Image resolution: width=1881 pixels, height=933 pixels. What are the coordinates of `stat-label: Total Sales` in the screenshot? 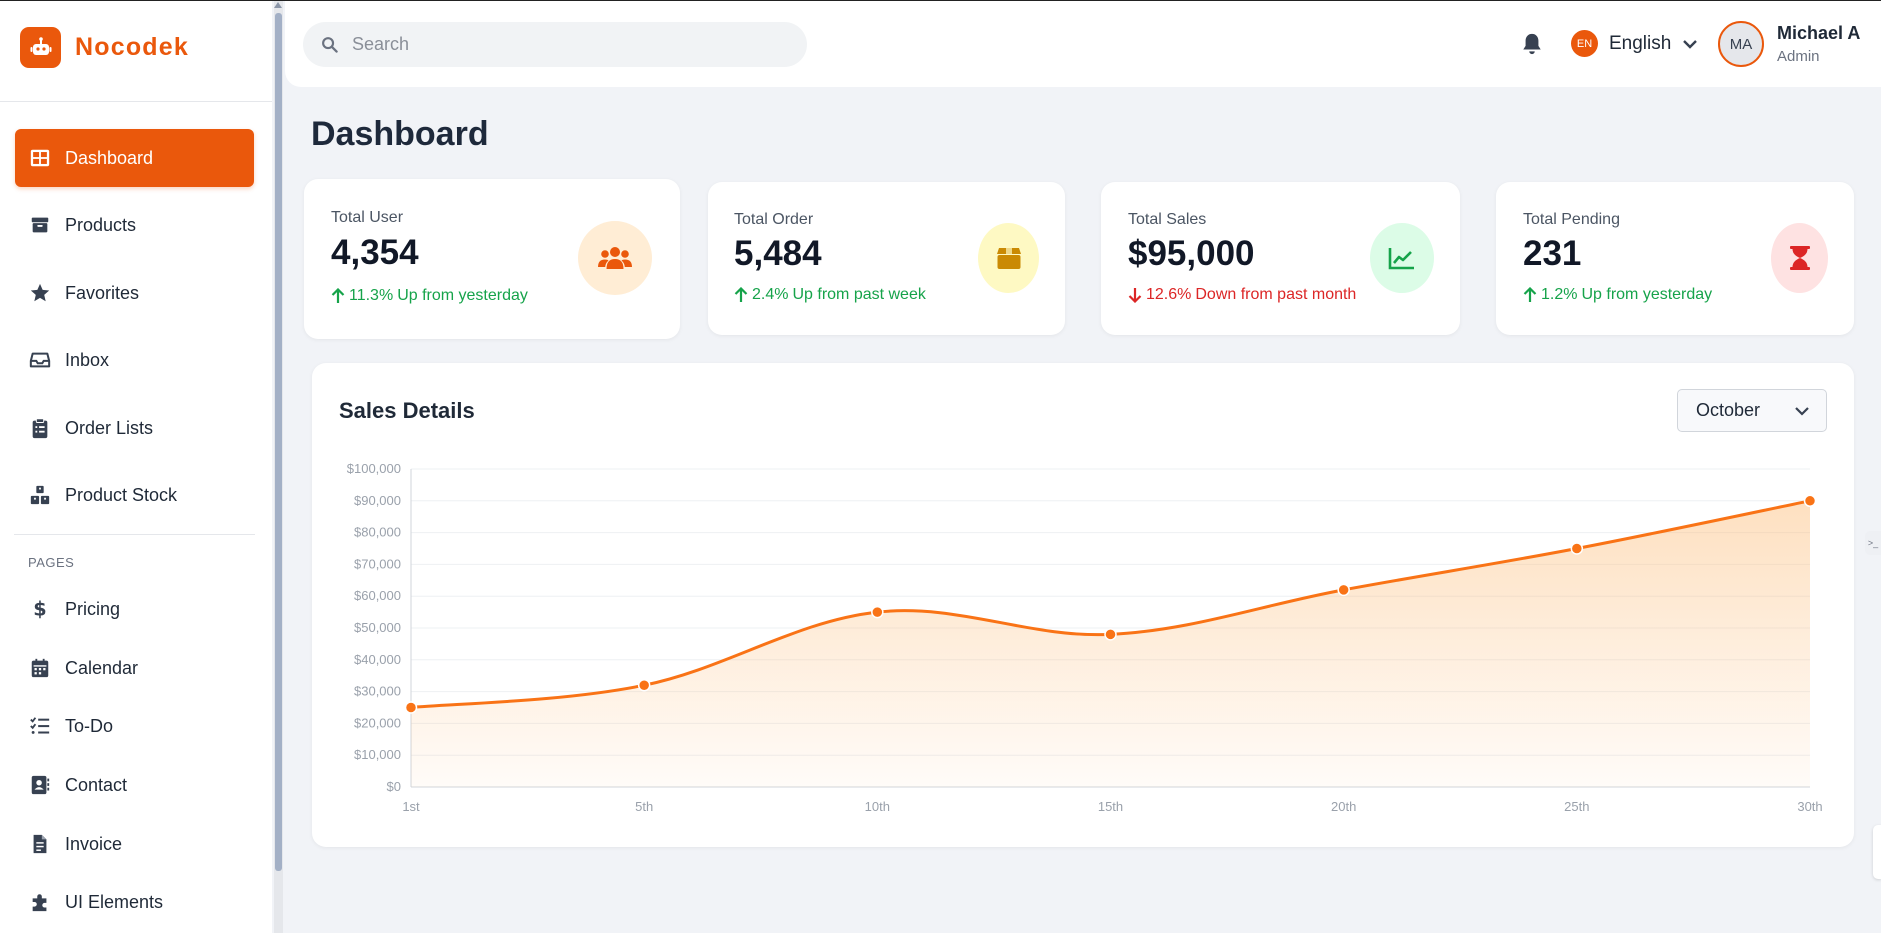 It's located at (1167, 219).